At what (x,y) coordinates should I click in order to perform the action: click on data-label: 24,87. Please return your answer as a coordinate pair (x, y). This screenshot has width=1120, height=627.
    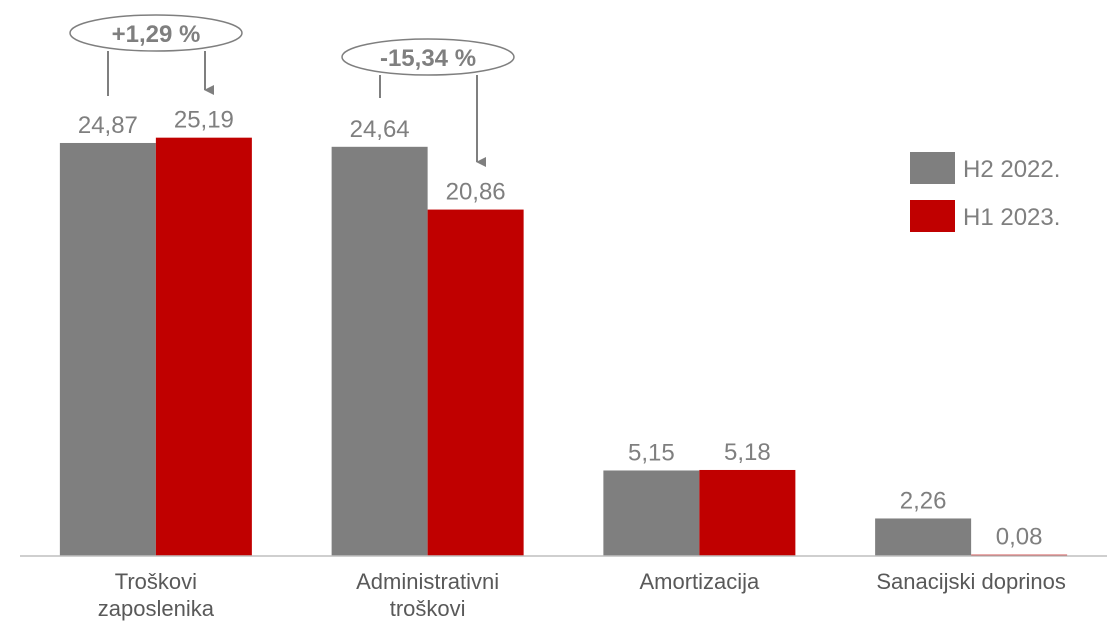
    Looking at the image, I should click on (108, 125).